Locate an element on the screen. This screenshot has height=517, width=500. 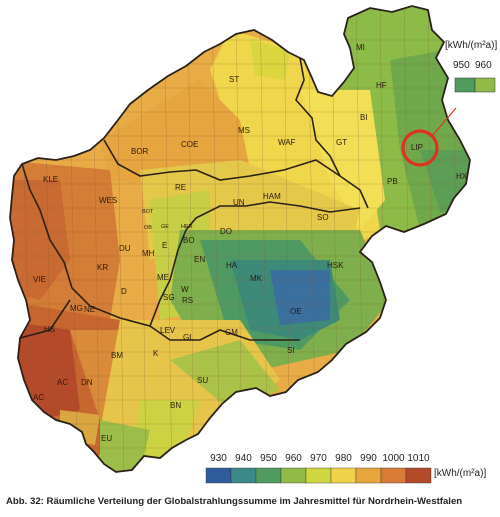
highlight-circle is located at coordinates (420, 148).